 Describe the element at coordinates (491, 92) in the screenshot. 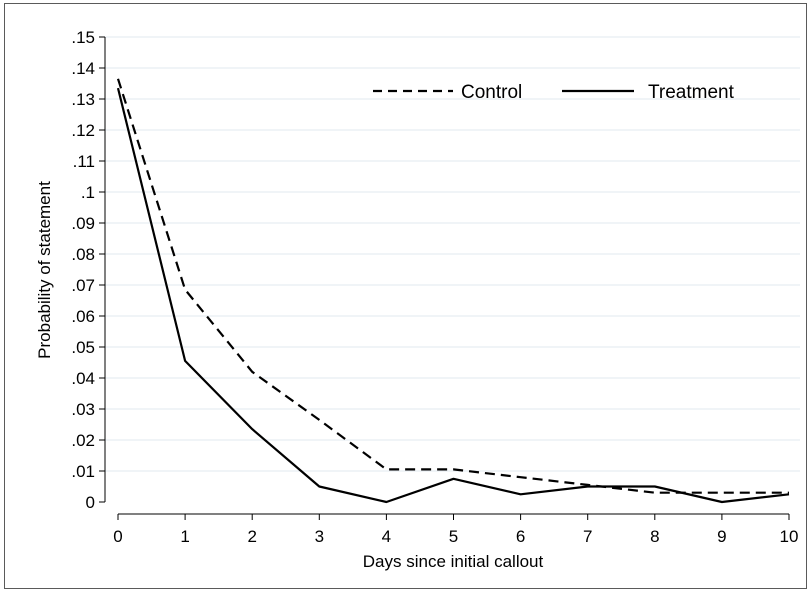

I see `legend-control-label: Control` at that location.